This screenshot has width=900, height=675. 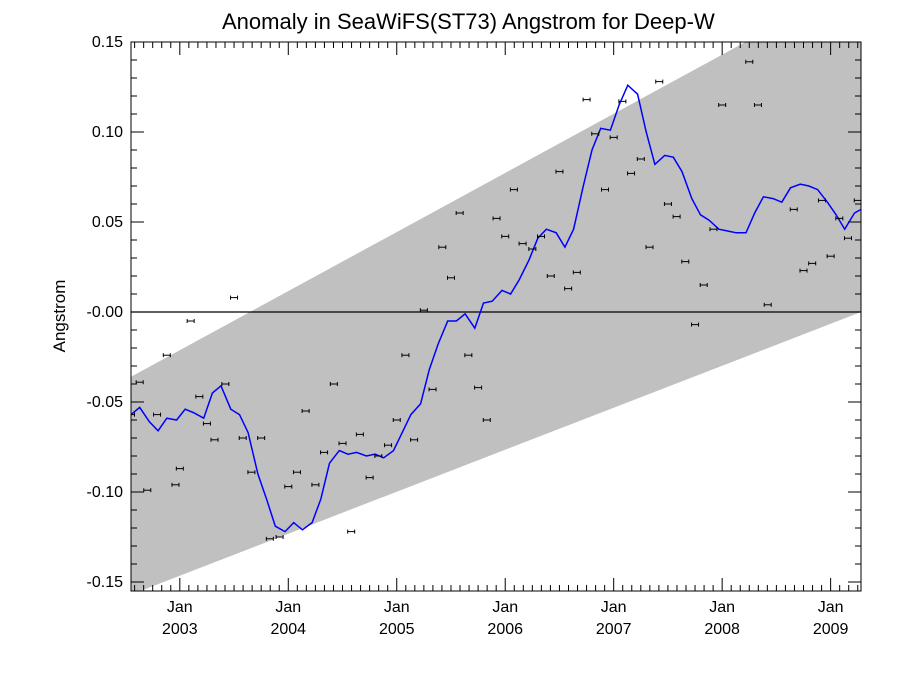 What do you see at coordinates (105, 312) in the screenshot?
I see `y-tick-label: -0.00` at bounding box center [105, 312].